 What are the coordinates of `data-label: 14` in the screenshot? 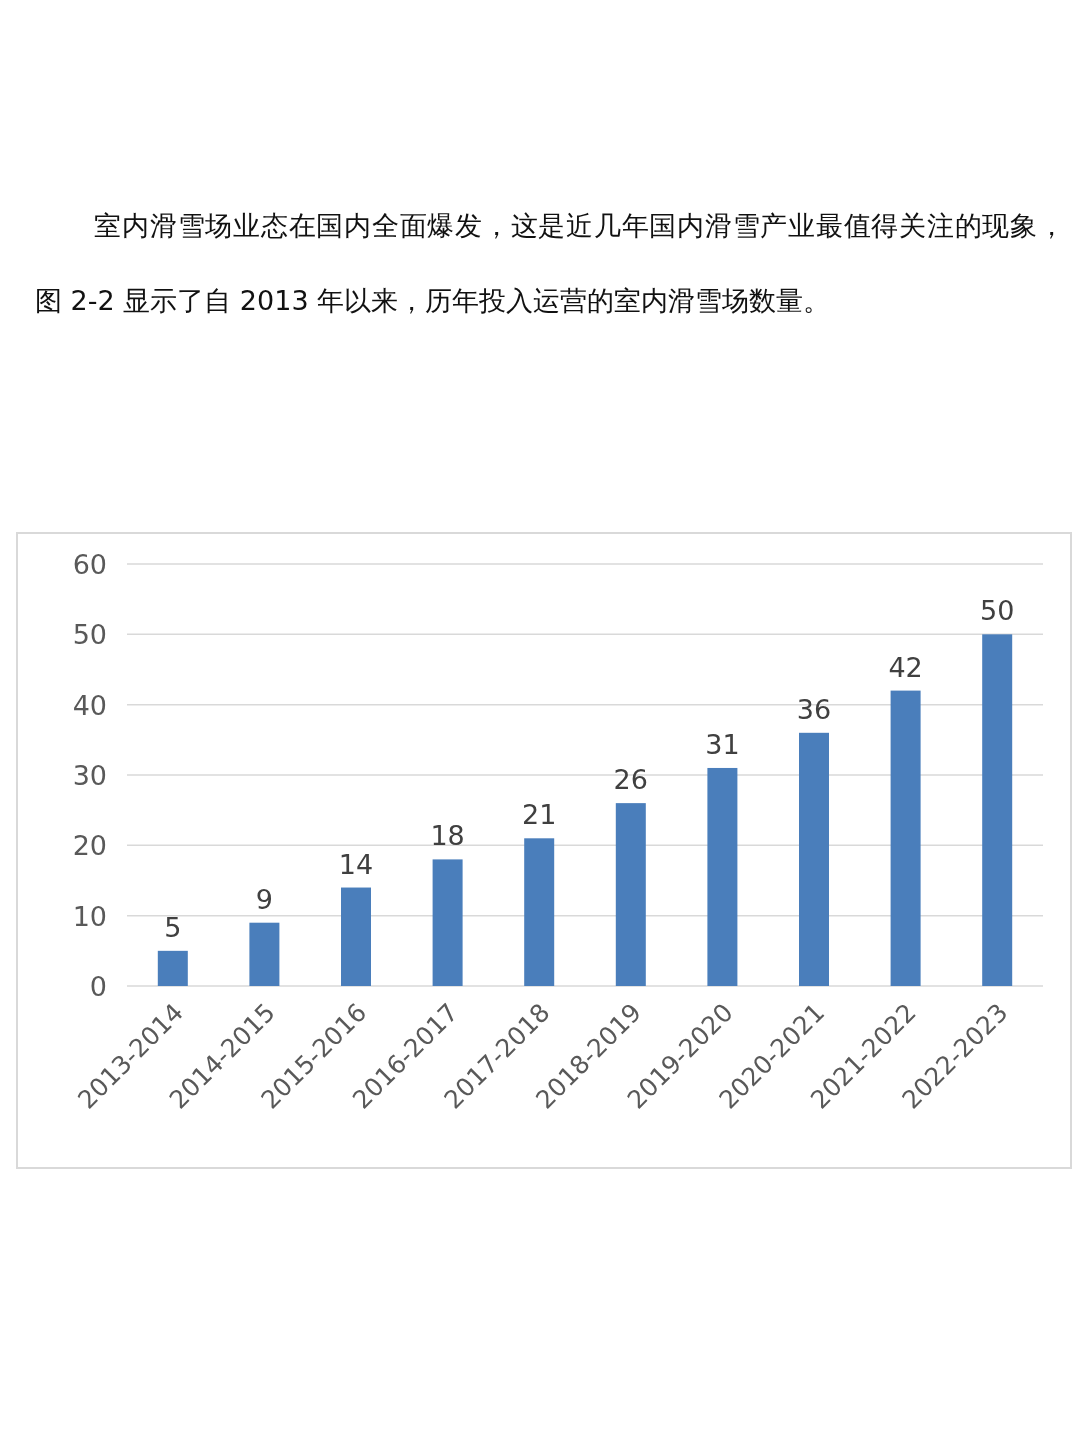 It's located at (356, 864).